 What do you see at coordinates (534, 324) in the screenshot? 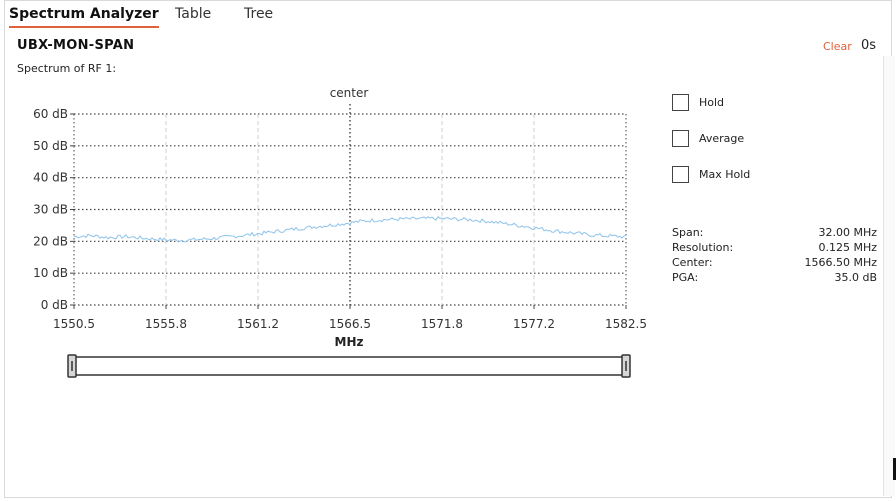
I see `x-tick-label: 1577.2` at bounding box center [534, 324].